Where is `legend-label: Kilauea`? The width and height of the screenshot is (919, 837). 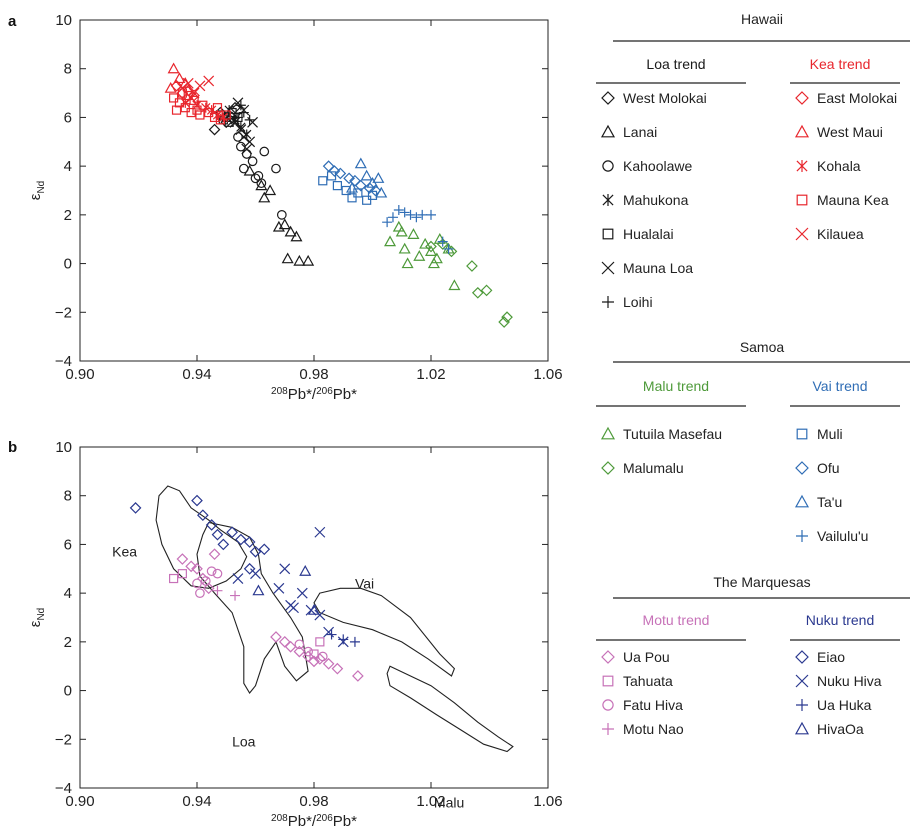 legend-label: Kilauea is located at coordinates (840, 234).